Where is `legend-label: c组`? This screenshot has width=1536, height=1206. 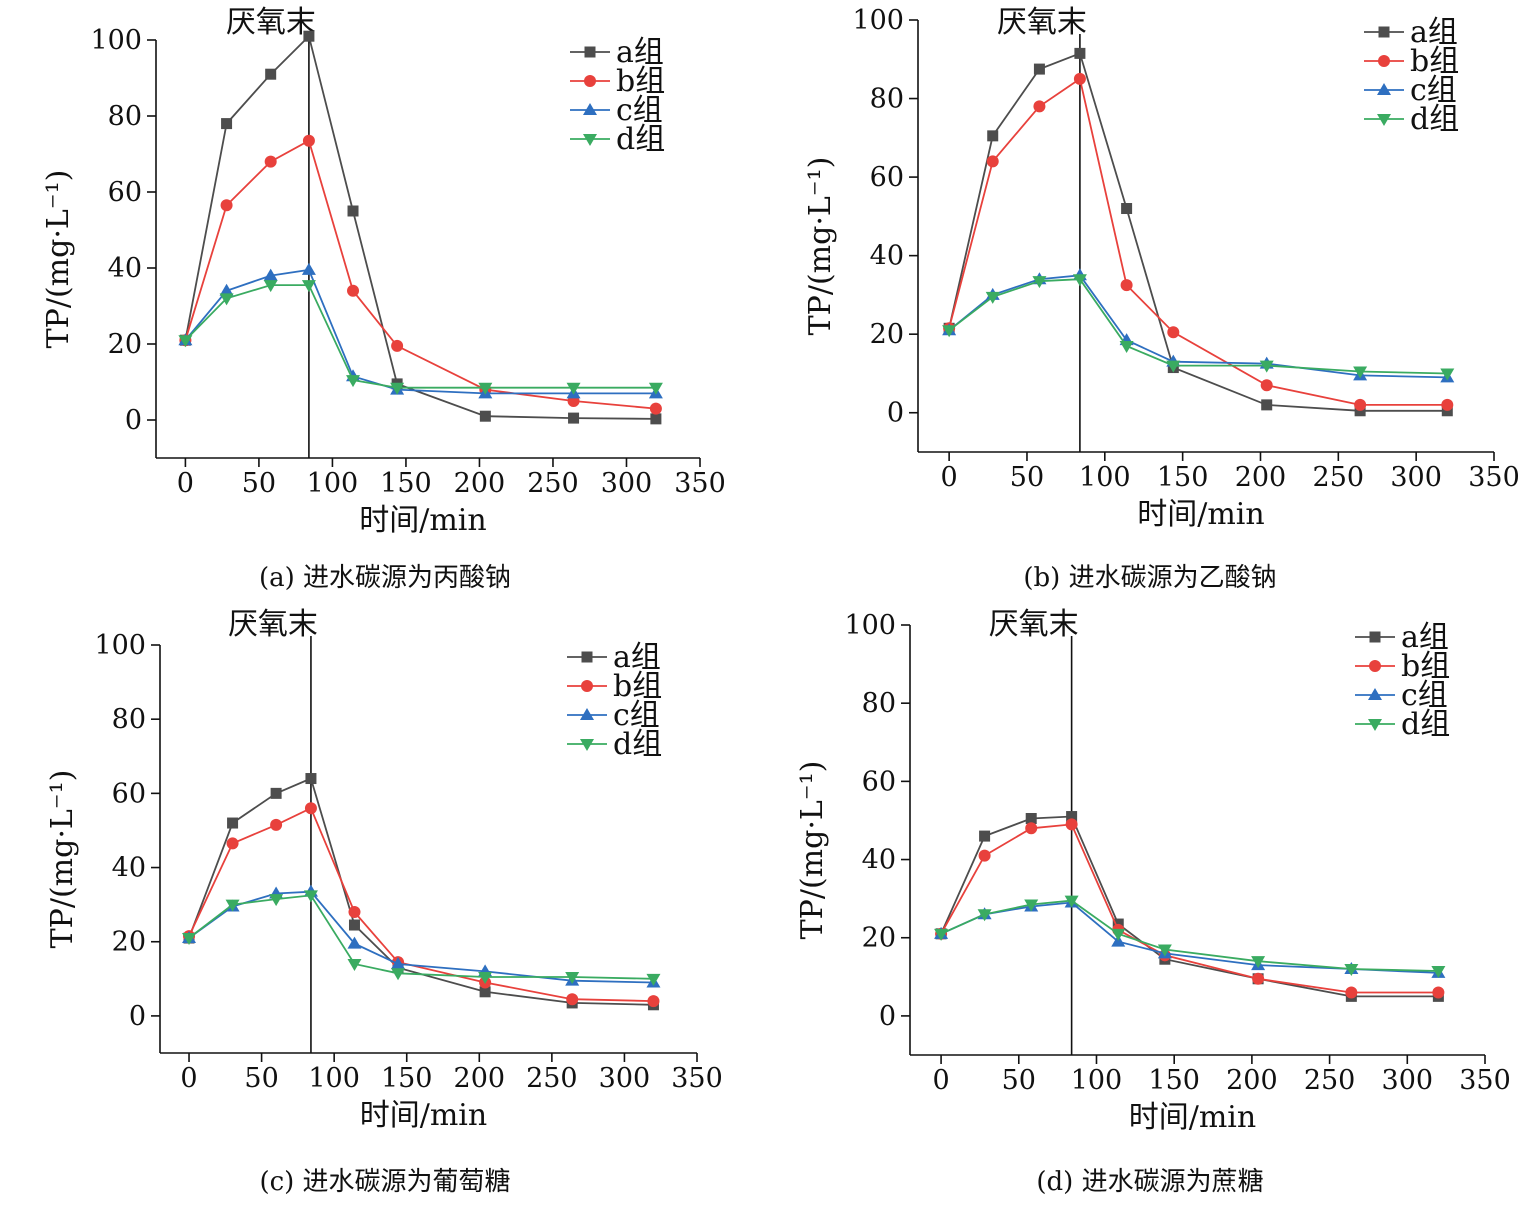 legend-label: c组 is located at coordinates (636, 715).